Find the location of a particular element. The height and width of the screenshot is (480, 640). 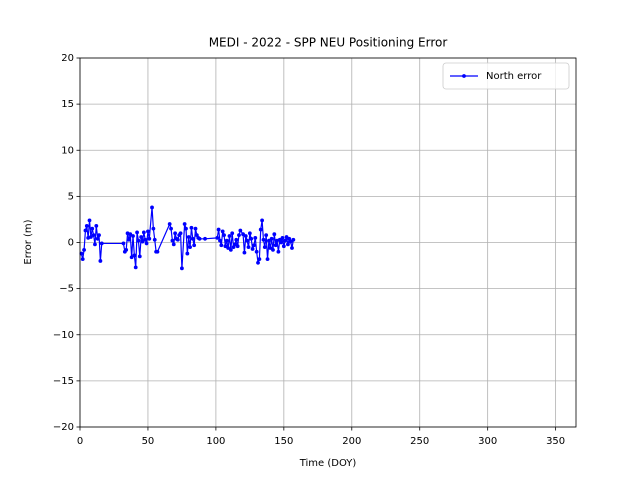

y-tick-label: 15 is located at coordinates (67, 104).